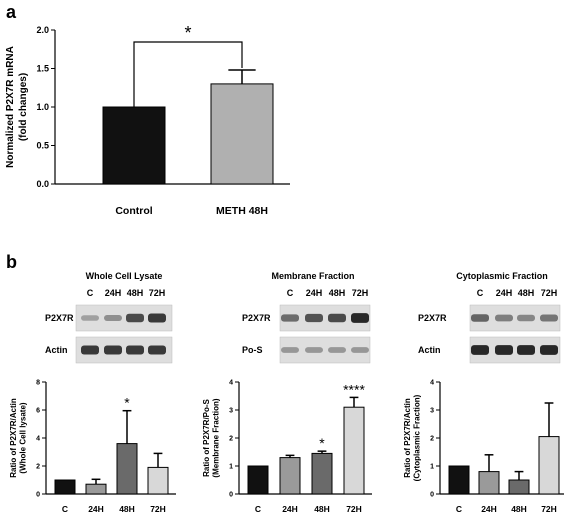 This screenshot has height=513, width=567. I want to click on blot-whole-cell-lysate: Whole Cell Lysate C 24H 48H 72H P2X7R Actin, so click(109, 317).